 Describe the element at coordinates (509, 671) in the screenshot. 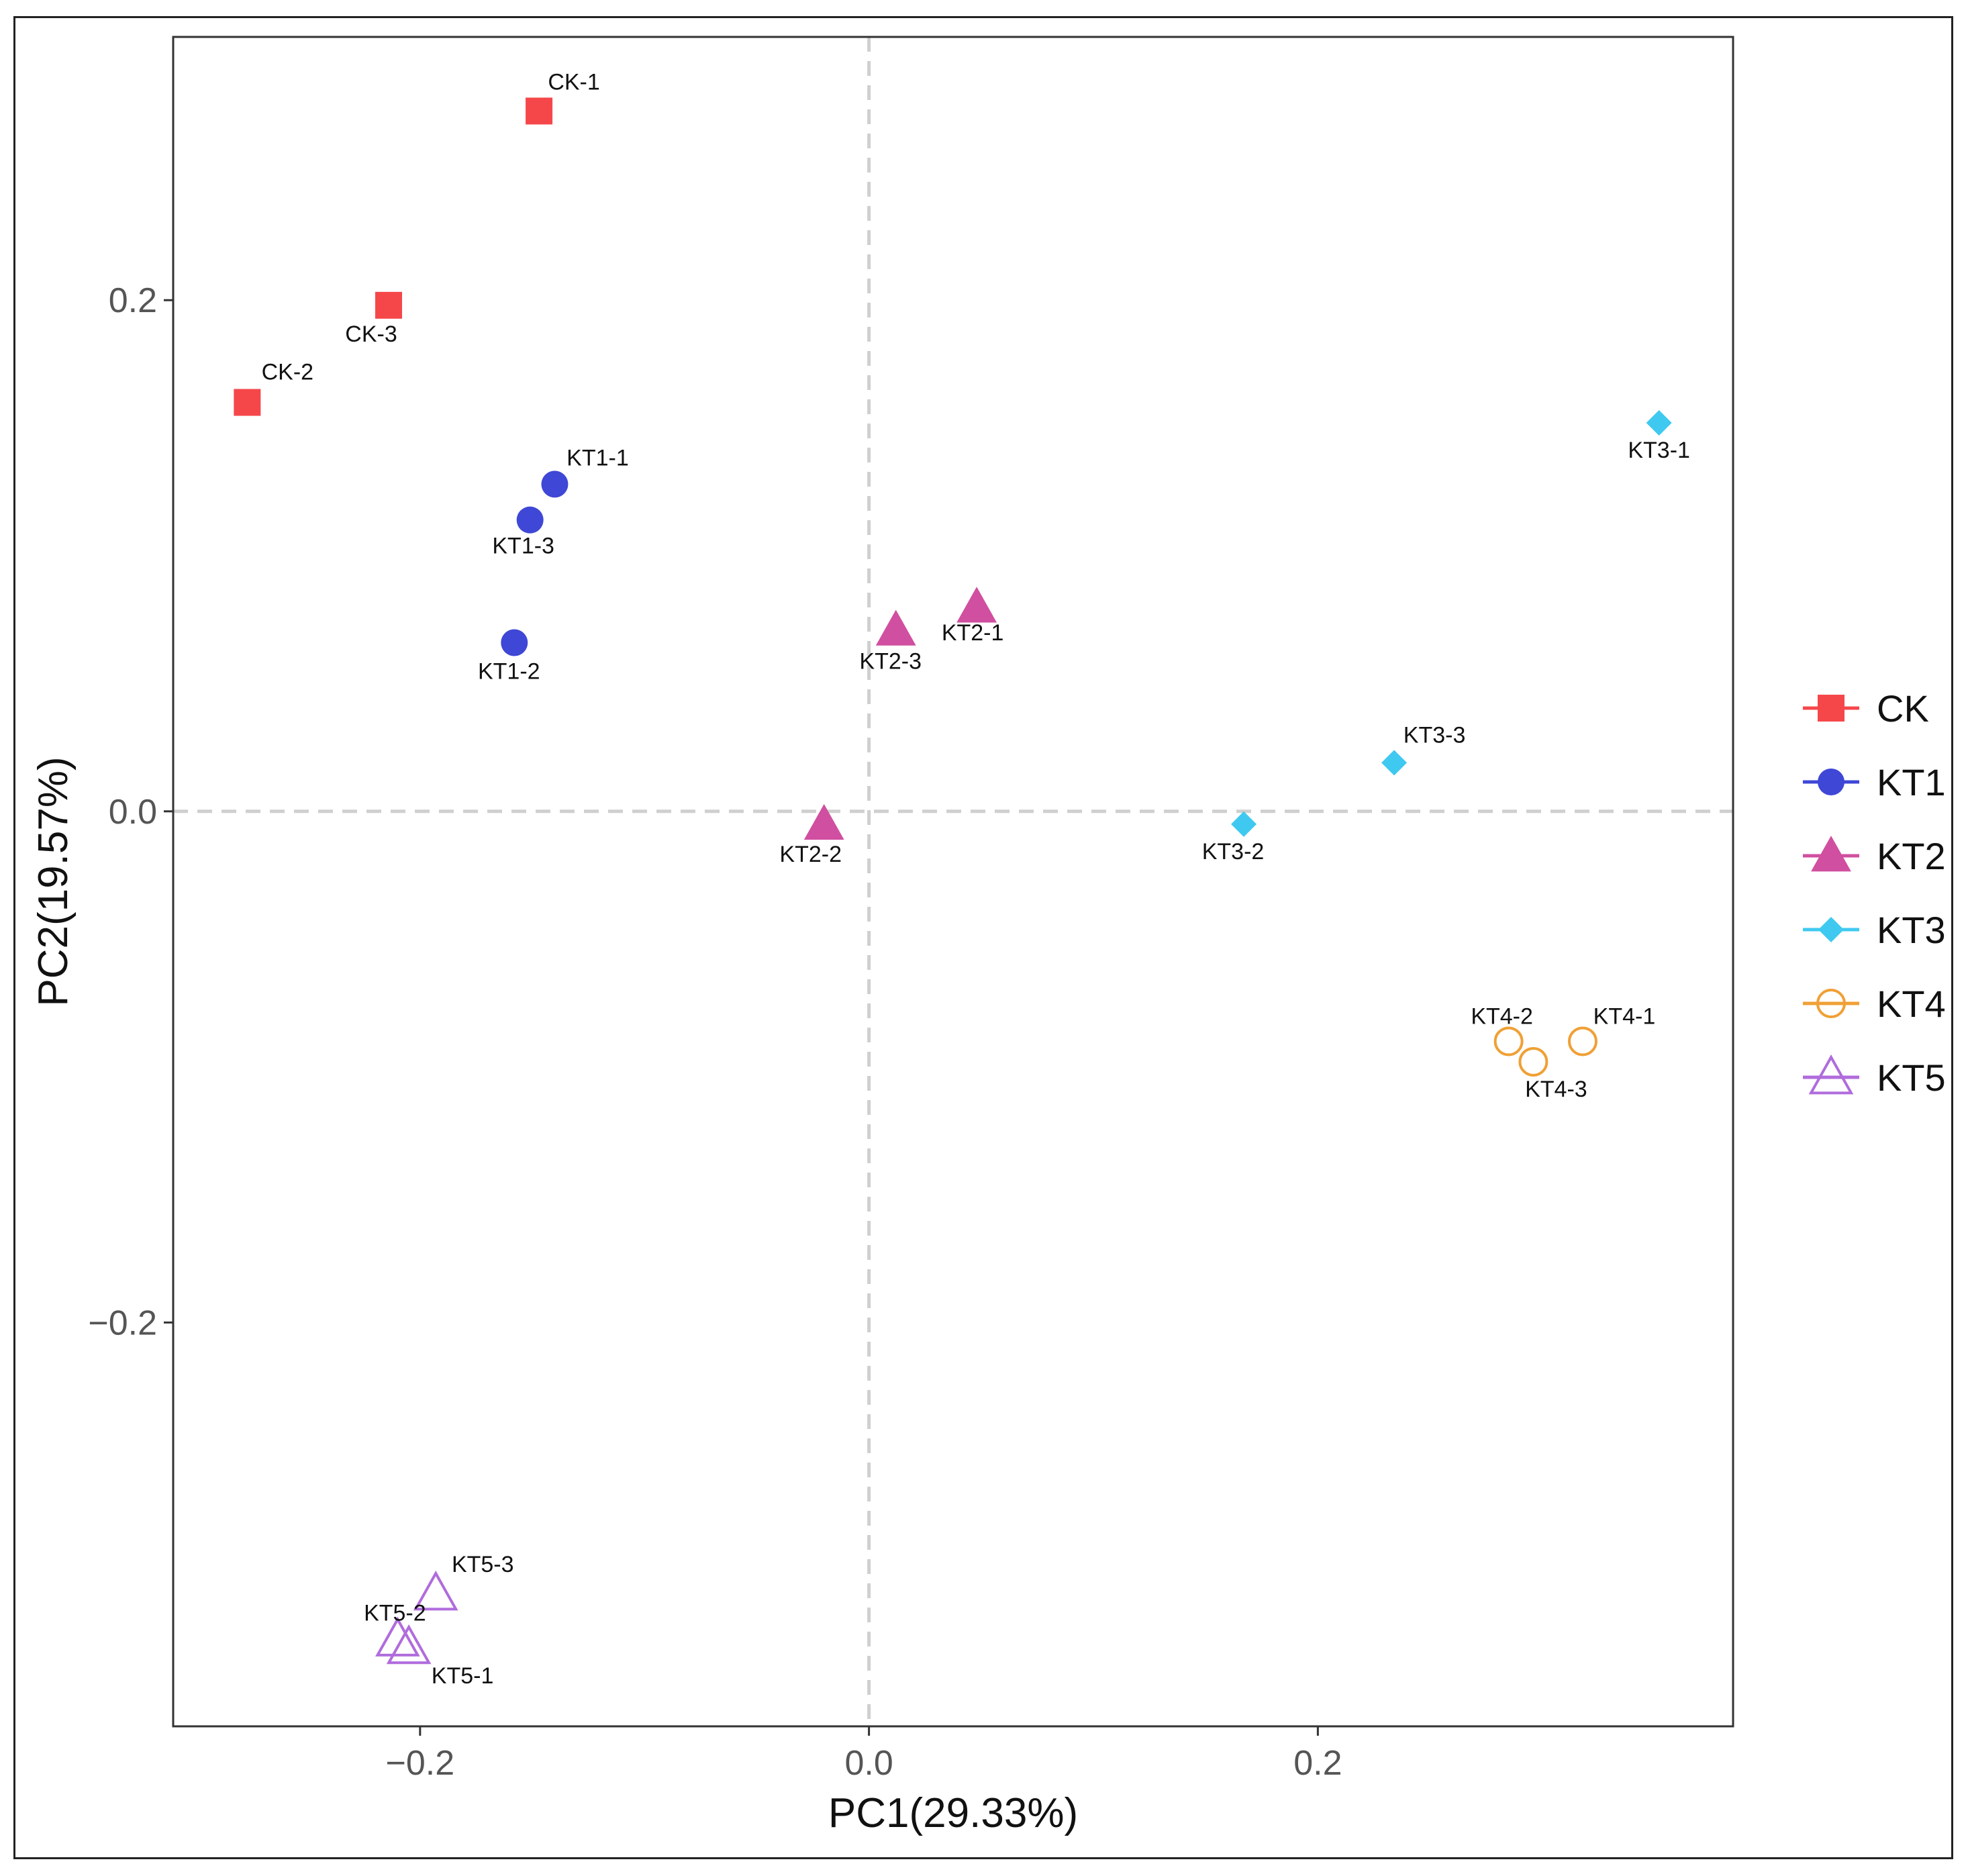

I see `point-label-kt1-2: KT1-2` at that location.